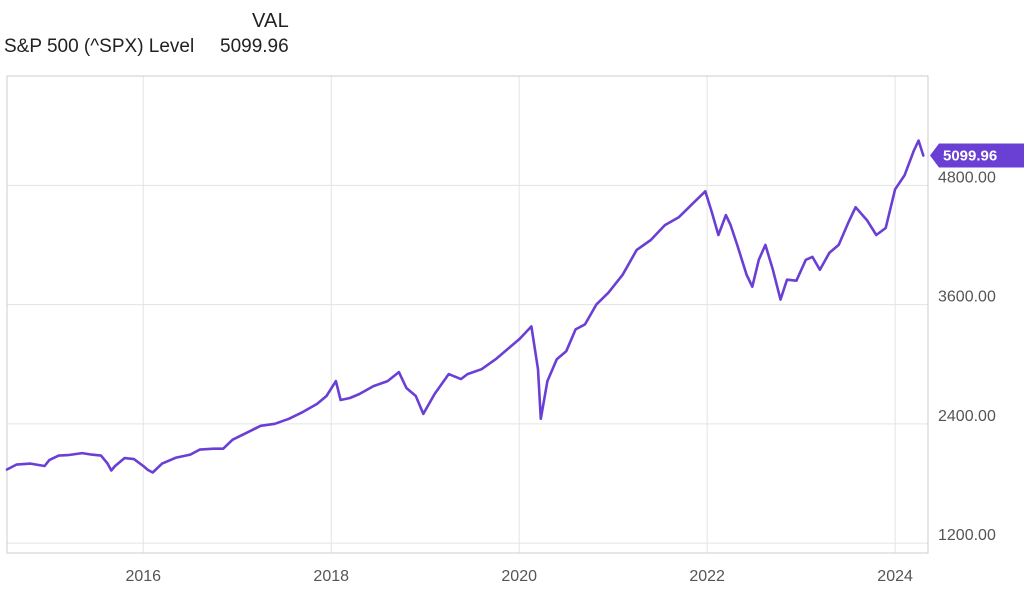 The image size is (1033, 589). I want to click on x-tick-label: 2018, so click(331, 576).